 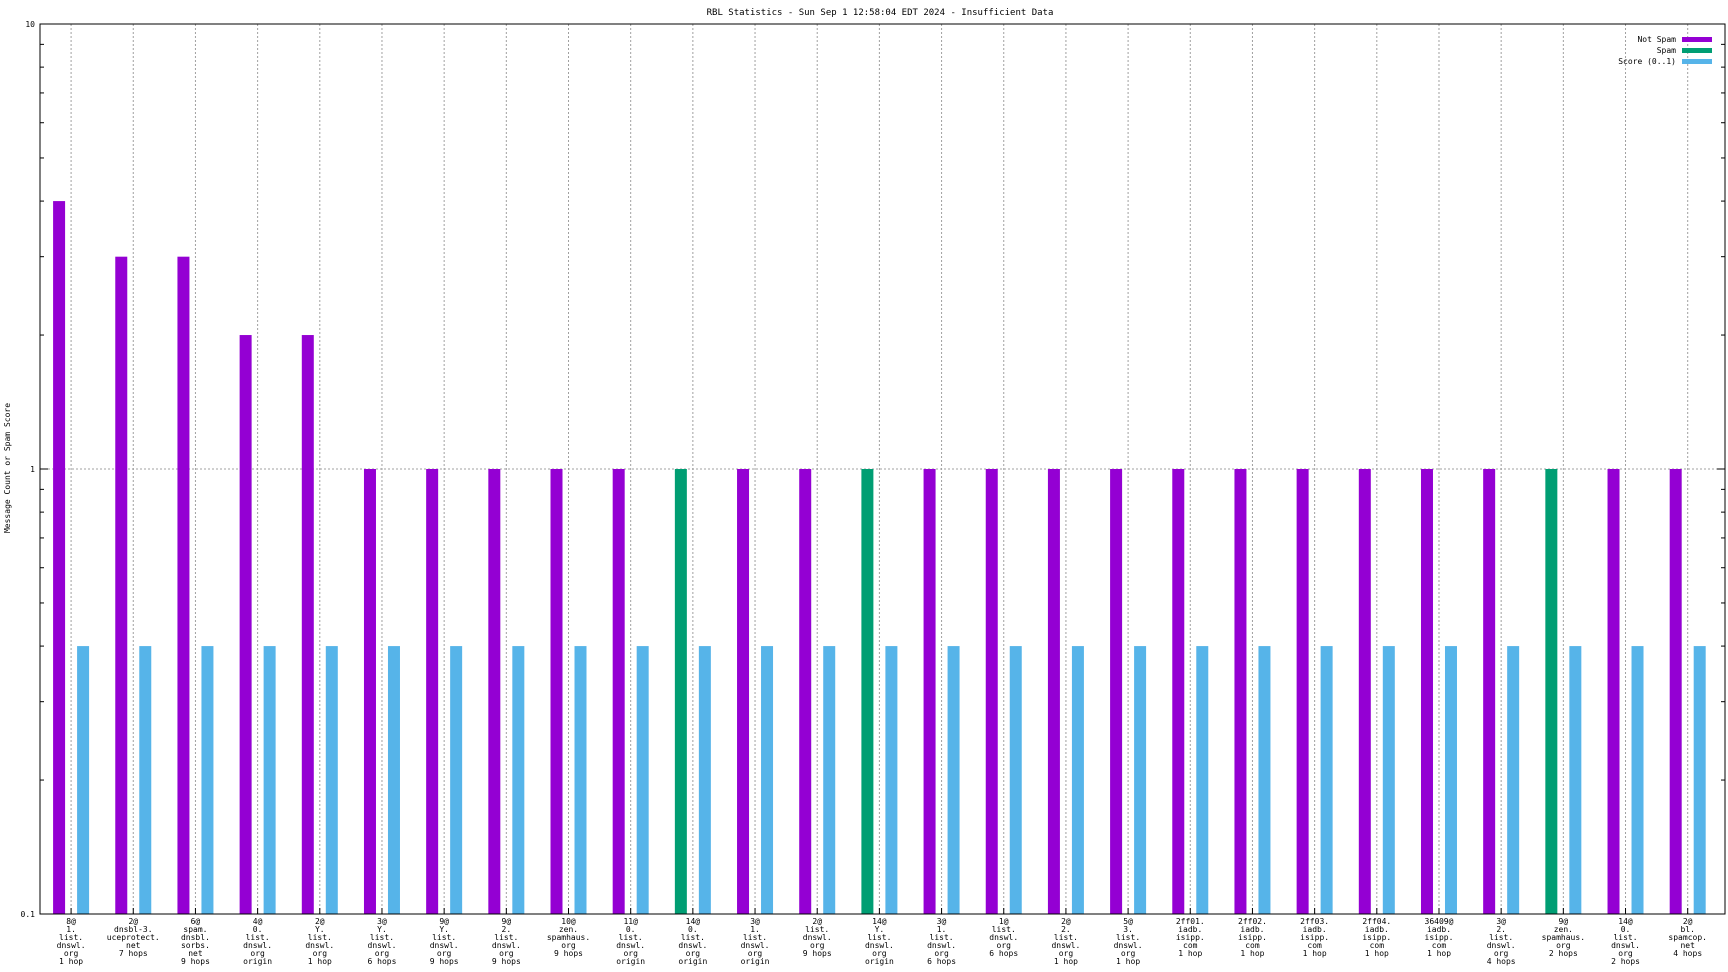 I want to click on legend-label: Not Spam, so click(x=1656, y=39).